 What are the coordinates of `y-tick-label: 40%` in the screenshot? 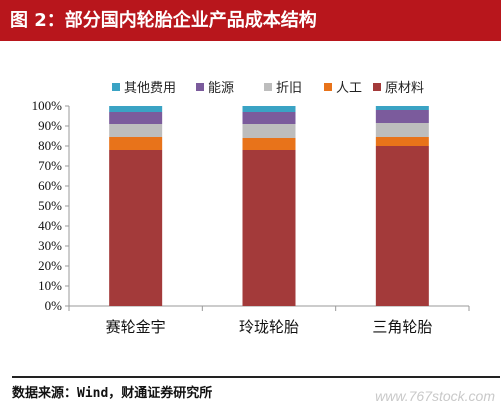 It's located at (50, 225).